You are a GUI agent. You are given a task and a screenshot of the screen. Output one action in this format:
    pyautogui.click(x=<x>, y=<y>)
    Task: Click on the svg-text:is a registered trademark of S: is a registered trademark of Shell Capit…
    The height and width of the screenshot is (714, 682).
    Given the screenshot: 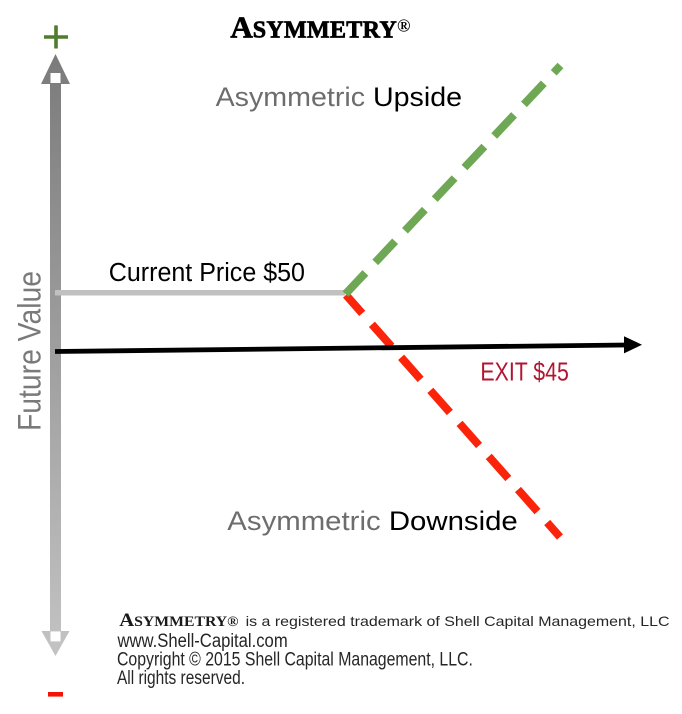 What is the action you would take?
    pyautogui.click(x=458, y=622)
    